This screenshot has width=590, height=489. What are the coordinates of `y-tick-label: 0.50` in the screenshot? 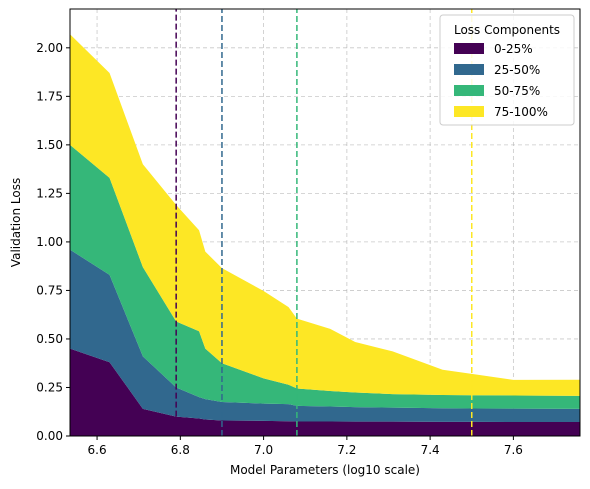 It's located at (49, 339).